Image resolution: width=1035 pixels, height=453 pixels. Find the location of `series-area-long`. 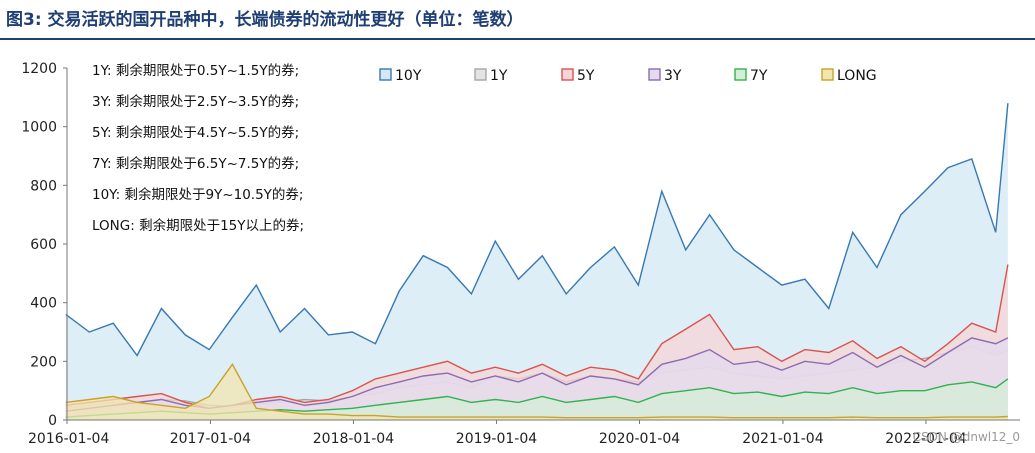

series-area-long is located at coordinates (536, 392).